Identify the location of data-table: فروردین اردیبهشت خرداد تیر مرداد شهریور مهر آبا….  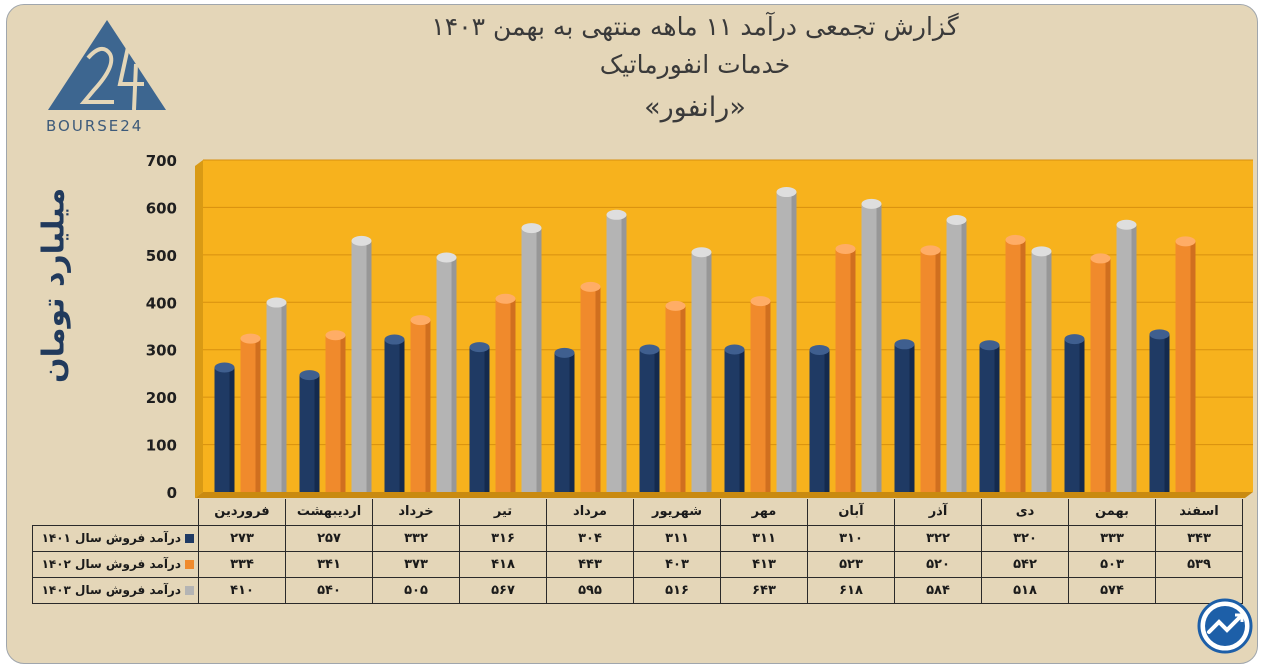
(637, 551).